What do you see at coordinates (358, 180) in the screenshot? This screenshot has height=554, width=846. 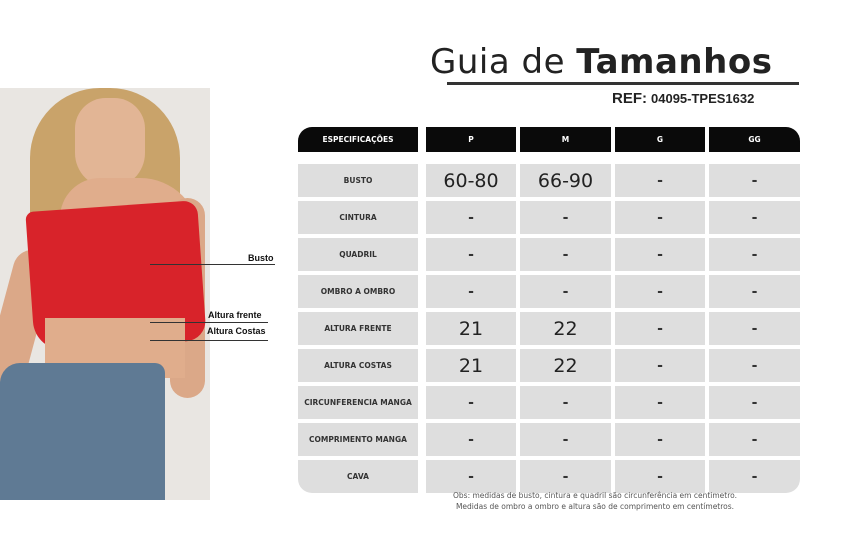 I see `row-spec-label: BUSTO` at bounding box center [358, 180].